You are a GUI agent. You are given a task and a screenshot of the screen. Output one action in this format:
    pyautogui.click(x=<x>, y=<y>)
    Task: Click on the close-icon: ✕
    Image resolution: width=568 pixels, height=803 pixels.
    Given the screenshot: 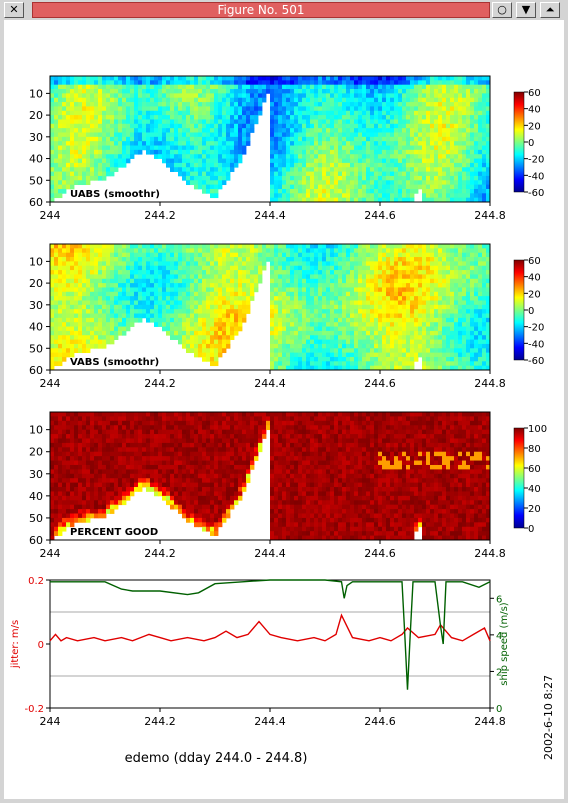 What is the action you would take?
    pyautogui.click(x=14, y=10)
    